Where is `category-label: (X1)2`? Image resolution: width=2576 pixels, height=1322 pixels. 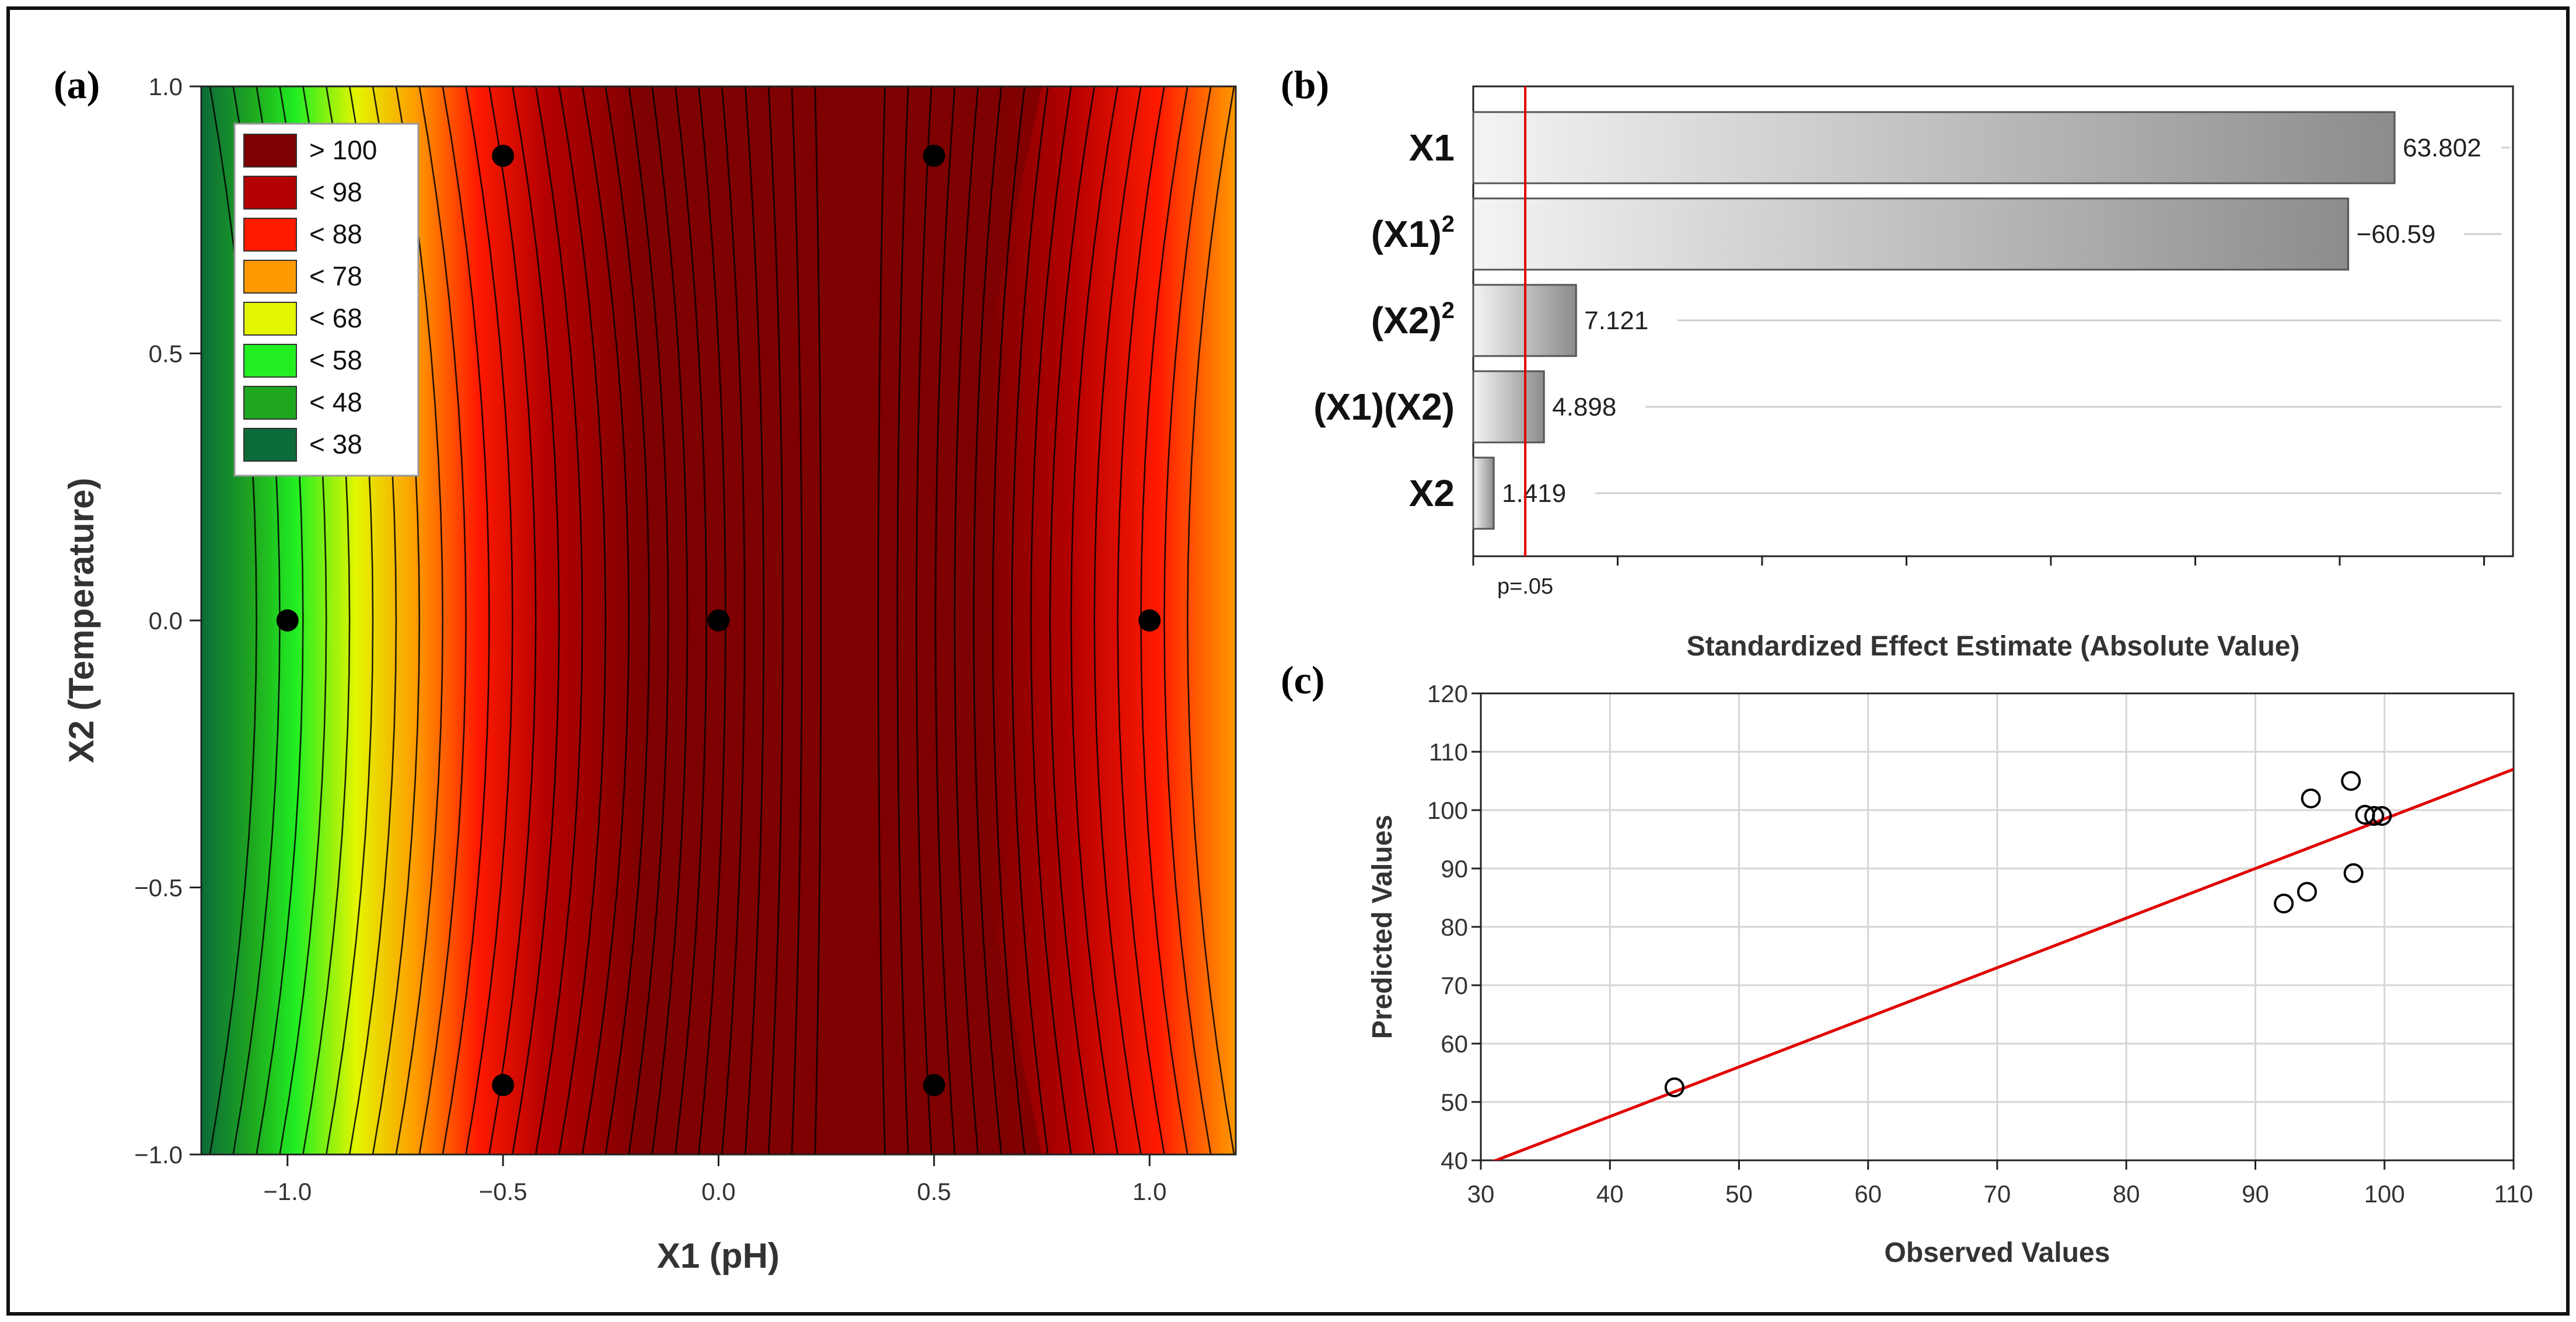 category-label: (X1)2 is located at coordinates (1413, 233).